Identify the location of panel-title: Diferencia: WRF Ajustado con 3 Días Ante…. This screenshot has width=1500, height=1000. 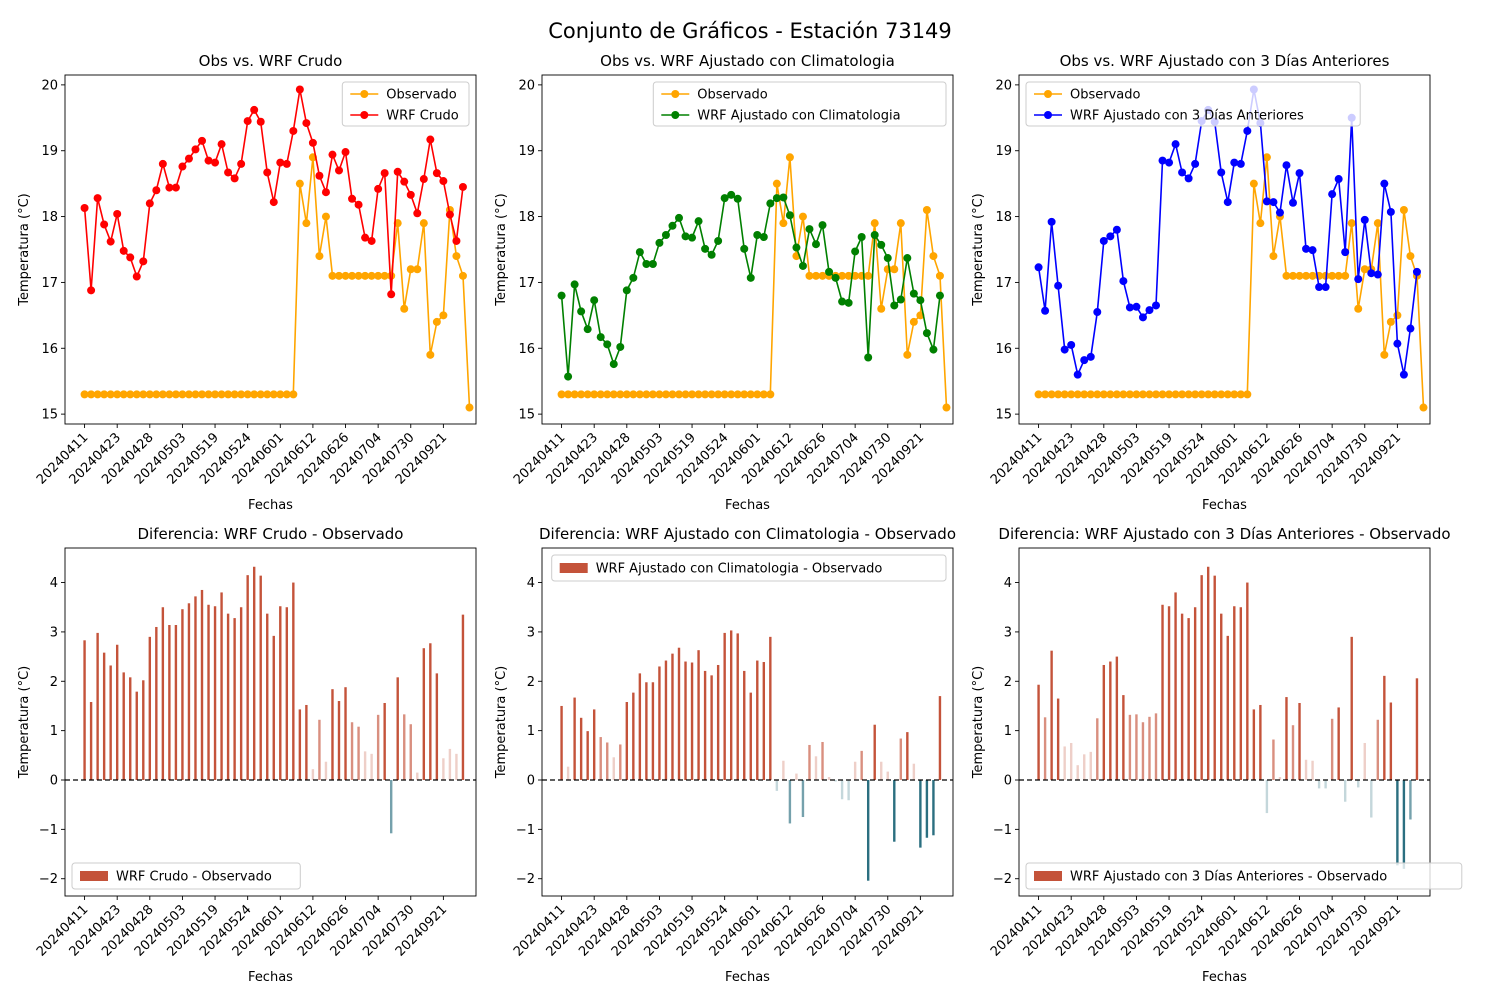
(1224, 534).